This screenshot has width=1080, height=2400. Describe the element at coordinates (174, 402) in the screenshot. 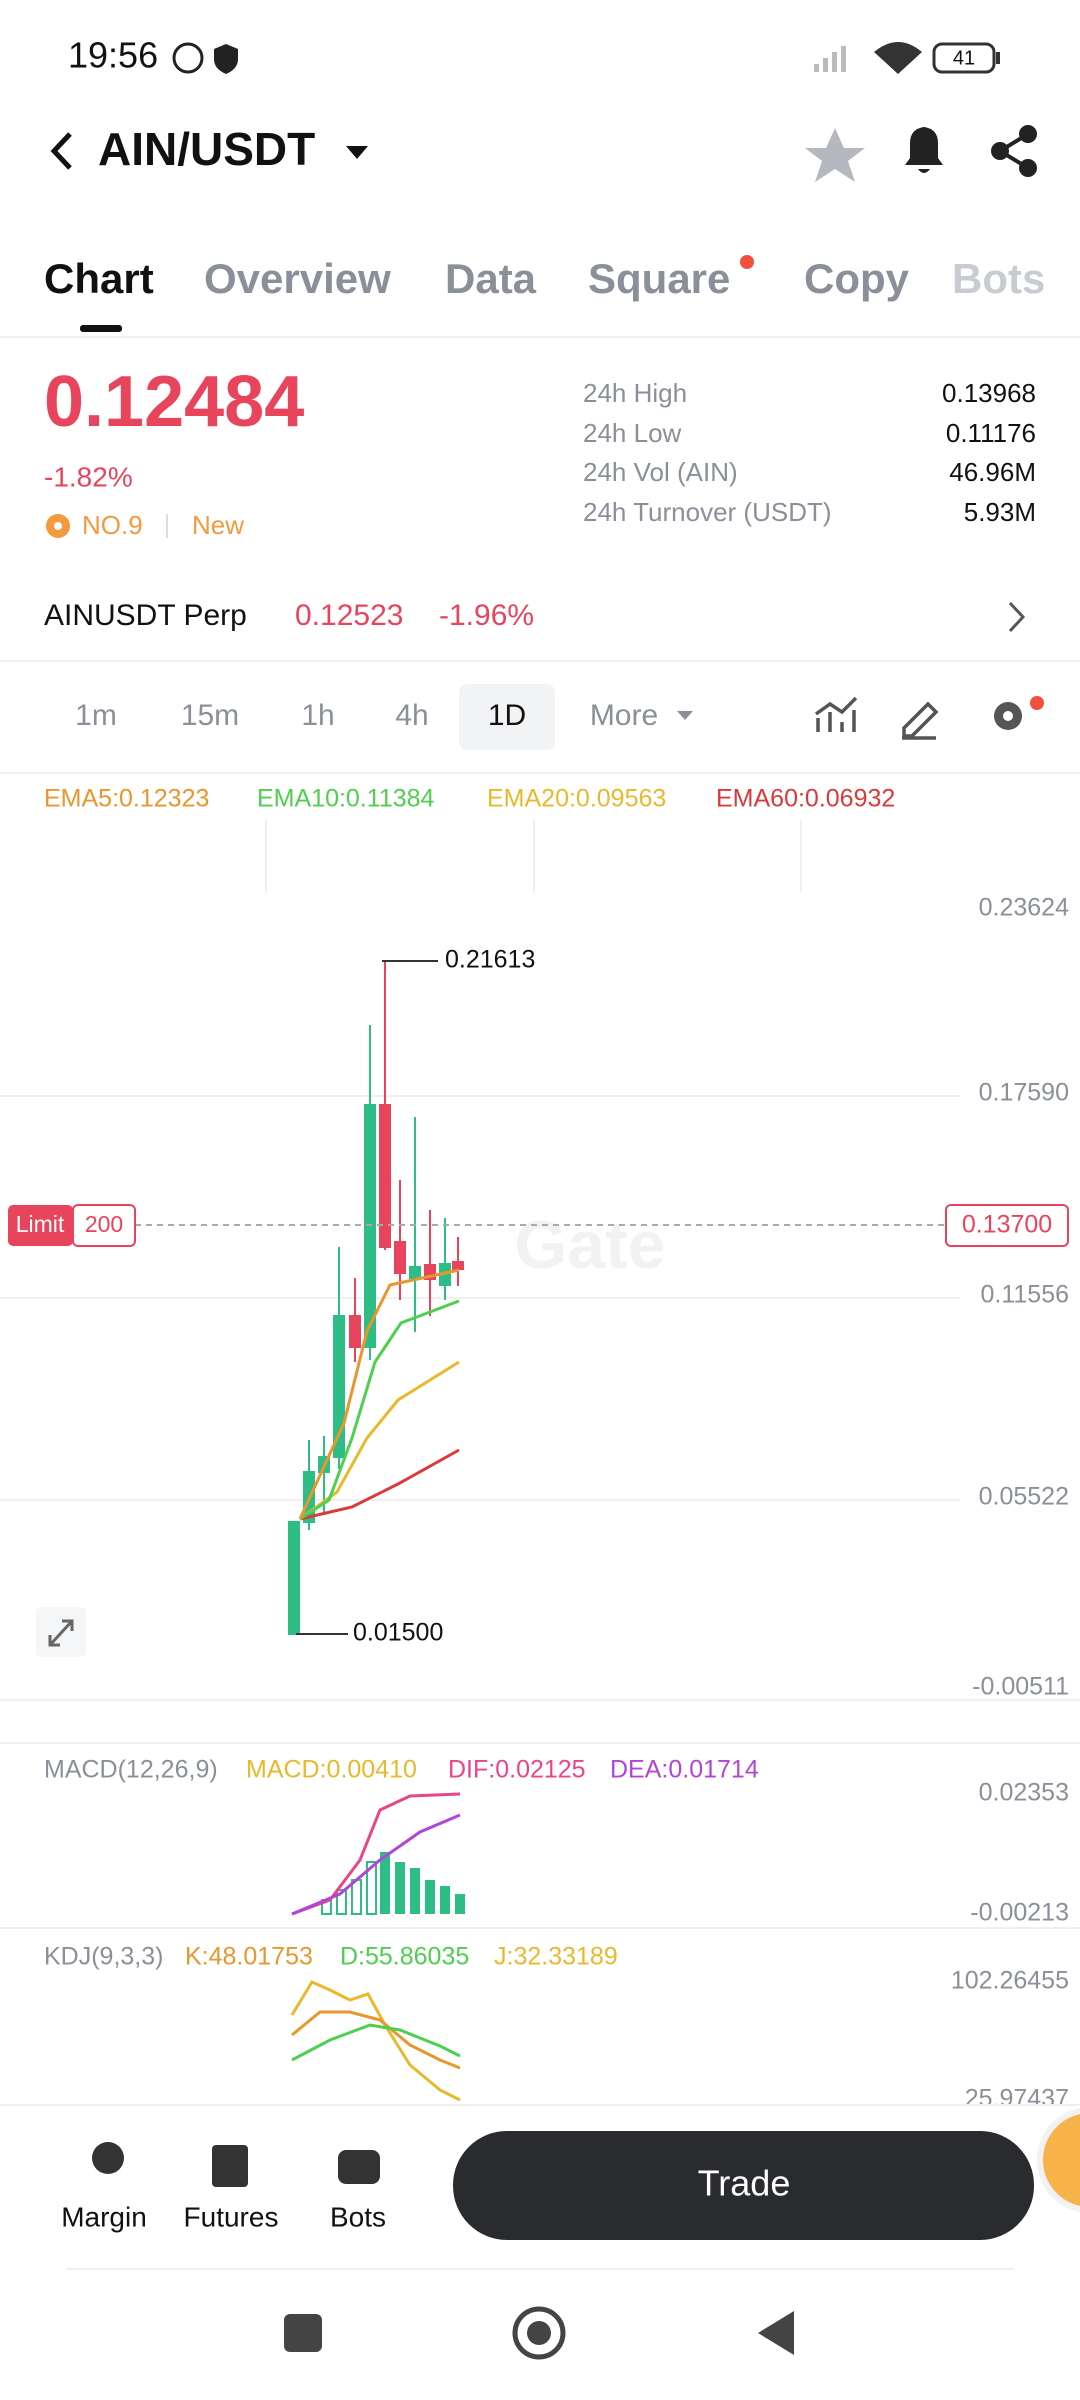

I see `last-price: 0.12484` at that location.